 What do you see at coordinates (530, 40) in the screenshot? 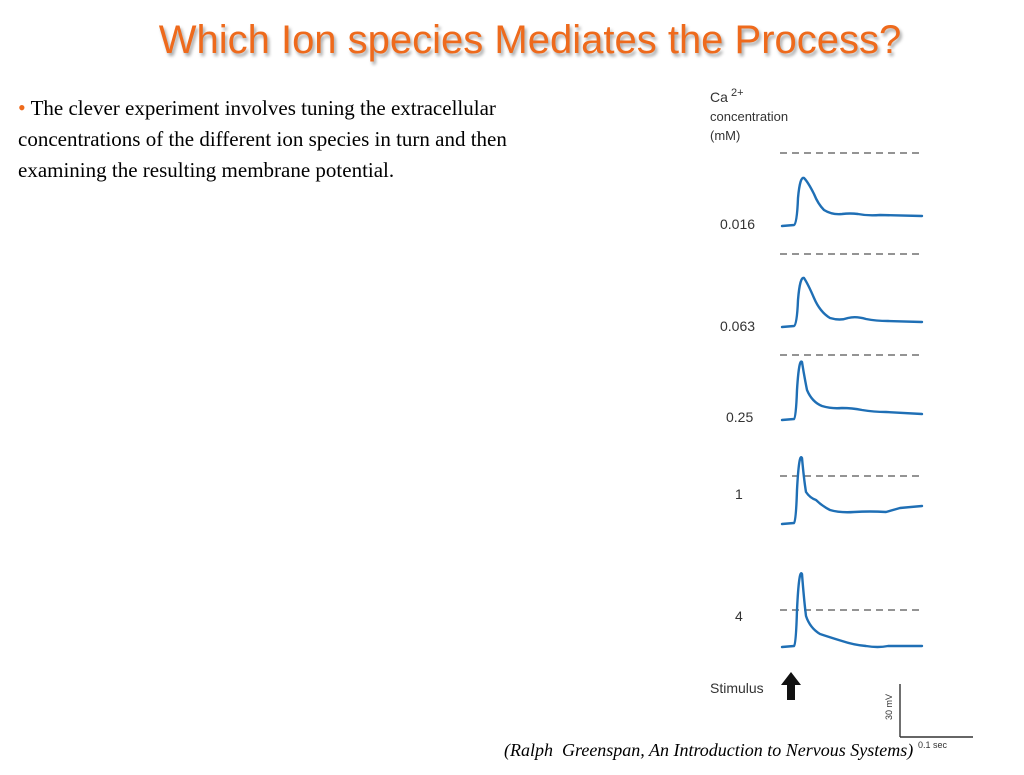
I see `slide-title: Which Ion species Mediates the Process?` at bounding box center [530, 40].